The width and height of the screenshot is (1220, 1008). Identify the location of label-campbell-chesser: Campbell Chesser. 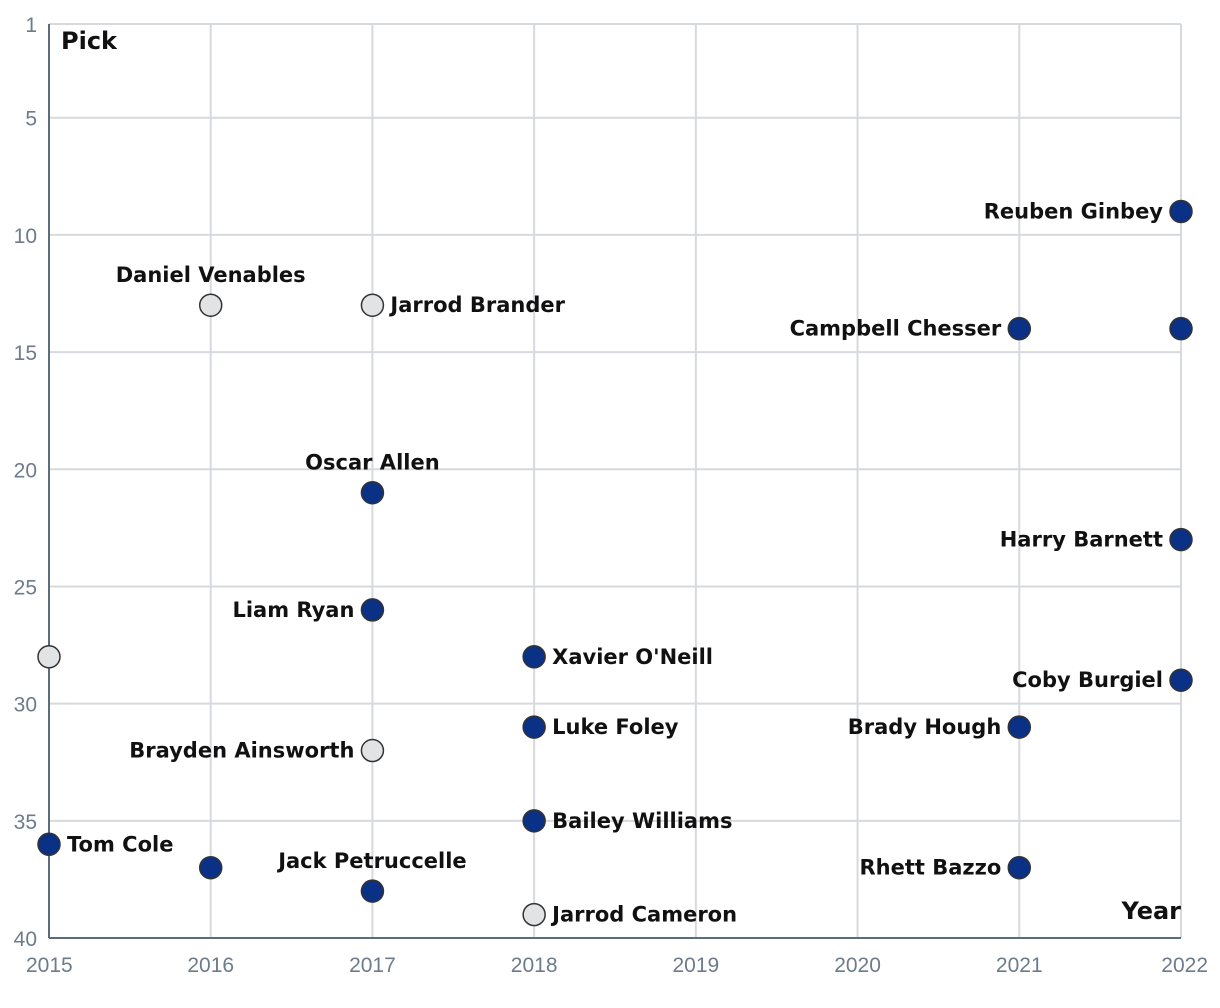
(896, 329).